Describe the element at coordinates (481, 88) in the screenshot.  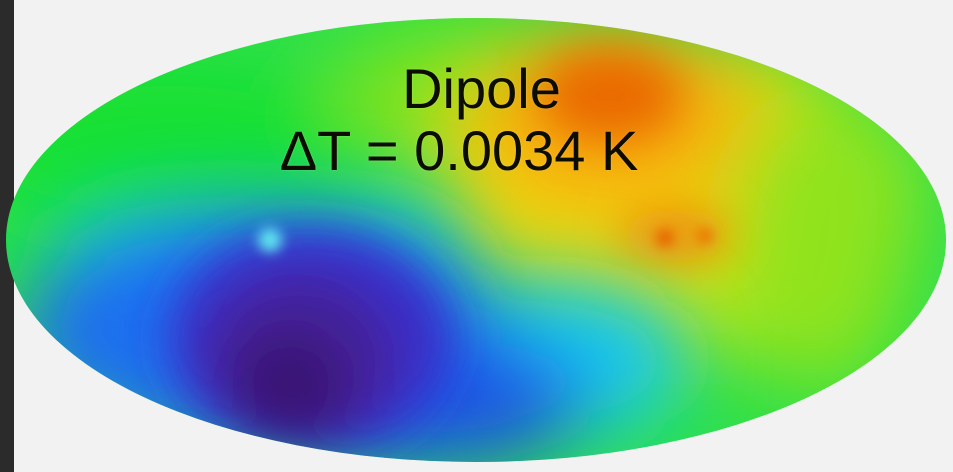
I see `map-title: Dipole` at that location.